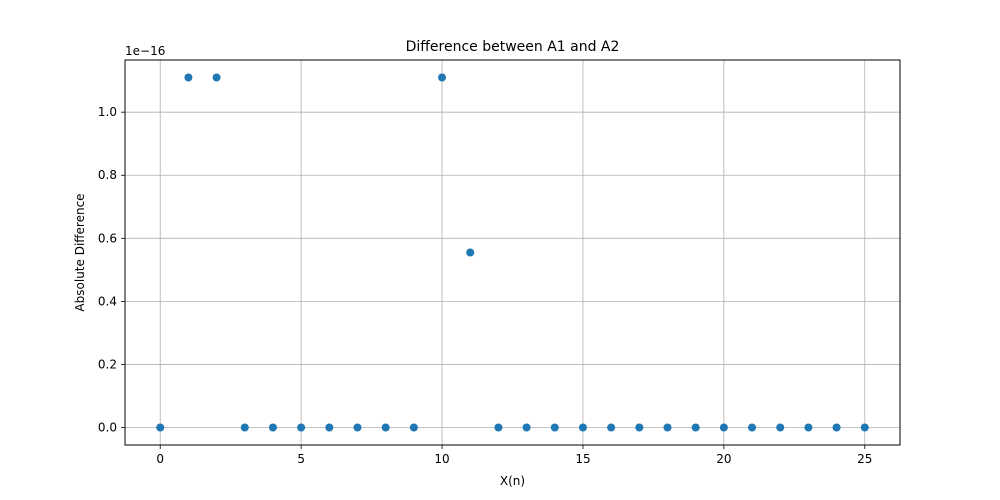 The height and width of the screenshot is (500, 1000). What do you see at coordinates (145, 51) in the screenshot?
I see `y-axis-offset-text: 1e−16` at bounding box center [145, 51].